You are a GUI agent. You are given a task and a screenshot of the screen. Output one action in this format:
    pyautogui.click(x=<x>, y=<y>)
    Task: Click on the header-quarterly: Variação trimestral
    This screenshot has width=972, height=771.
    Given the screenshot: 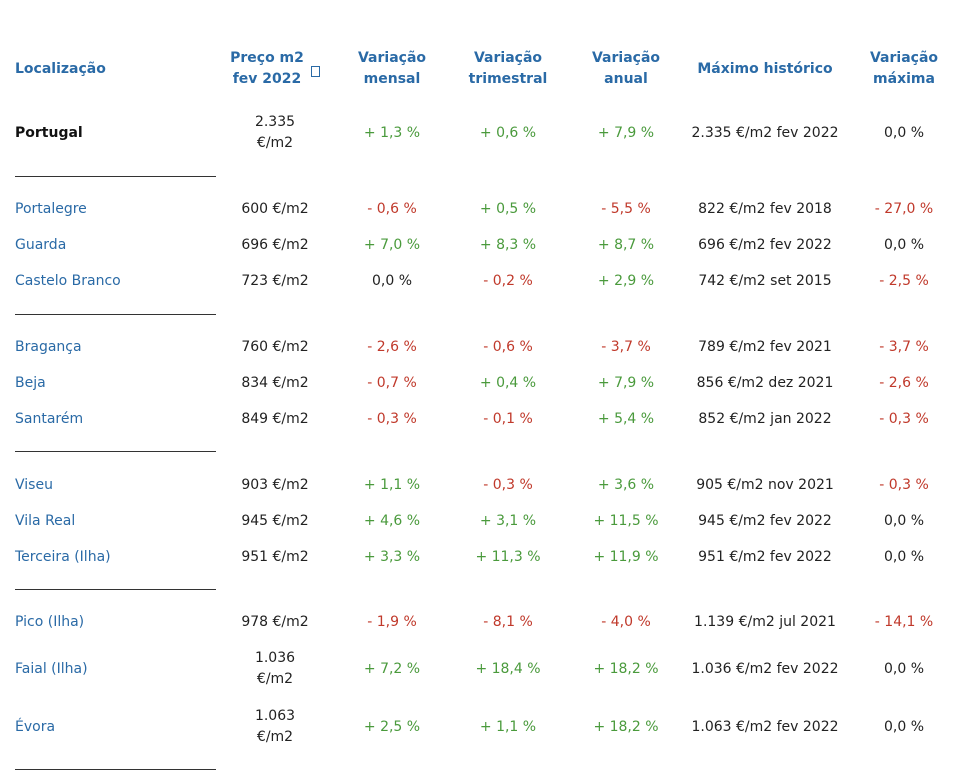 What is the action you would take?
    pyautogui.click(x=508, y=69)
    